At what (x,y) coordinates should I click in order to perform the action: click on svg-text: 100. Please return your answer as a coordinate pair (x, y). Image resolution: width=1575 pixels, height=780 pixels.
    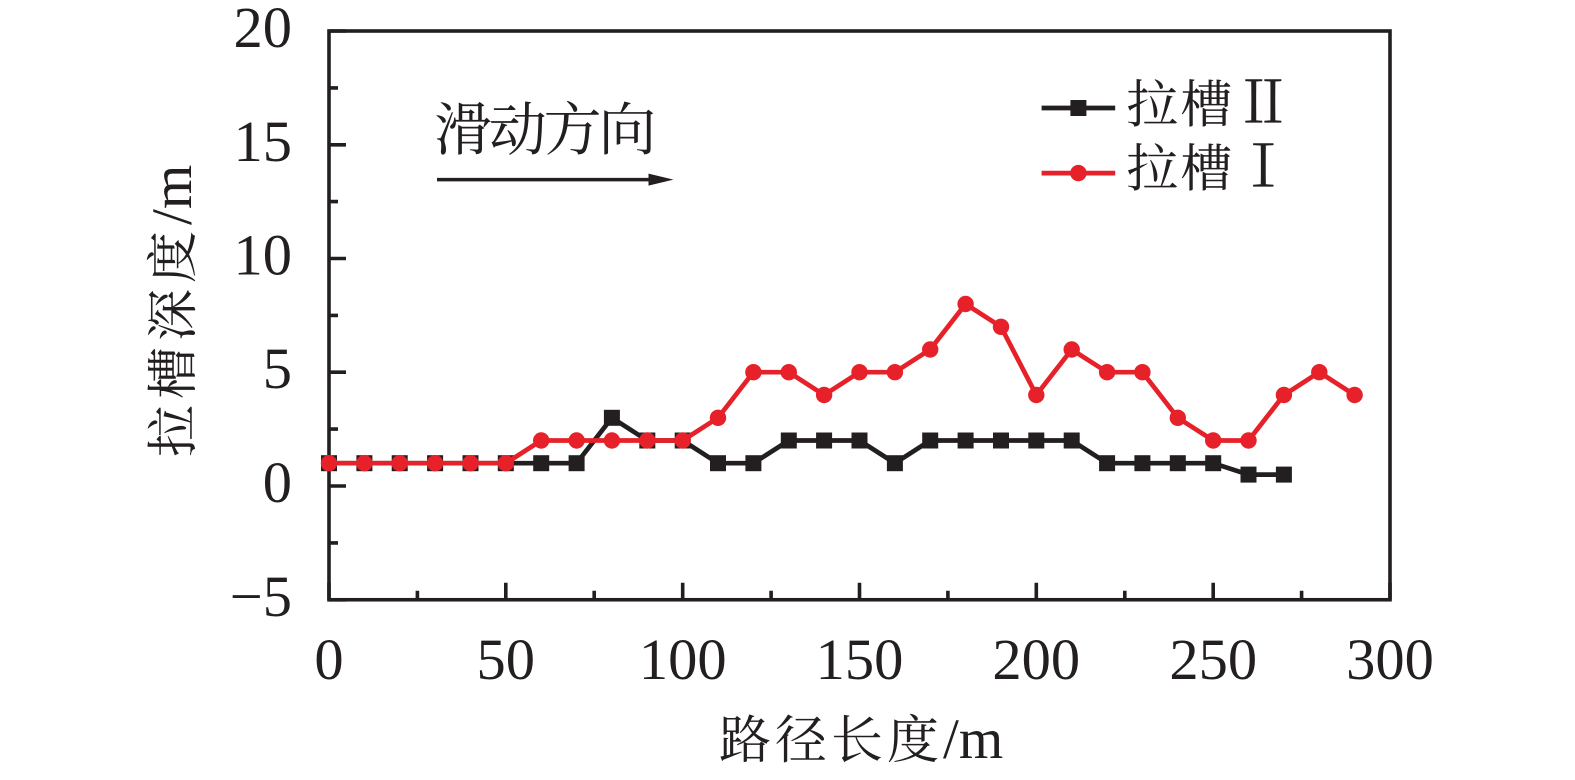
    Looking at the image, I should click on (683, 659).